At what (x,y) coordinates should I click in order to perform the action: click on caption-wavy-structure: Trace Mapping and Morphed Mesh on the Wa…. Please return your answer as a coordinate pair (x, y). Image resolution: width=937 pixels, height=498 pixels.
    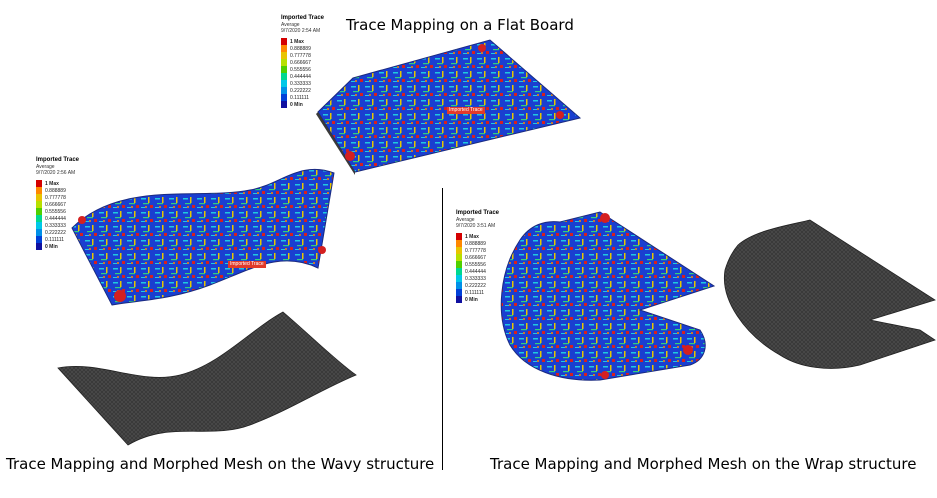
    Looking at the image, I should click on (220, 464).